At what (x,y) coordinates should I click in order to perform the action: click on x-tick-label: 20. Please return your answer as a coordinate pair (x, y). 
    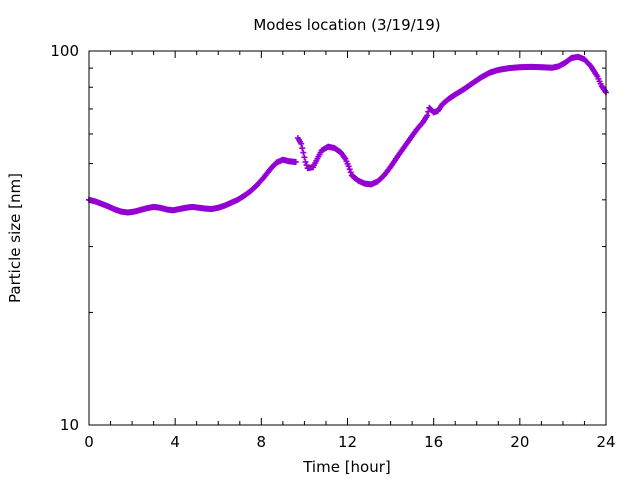
    Looking at the image, I should click on (519, 442).